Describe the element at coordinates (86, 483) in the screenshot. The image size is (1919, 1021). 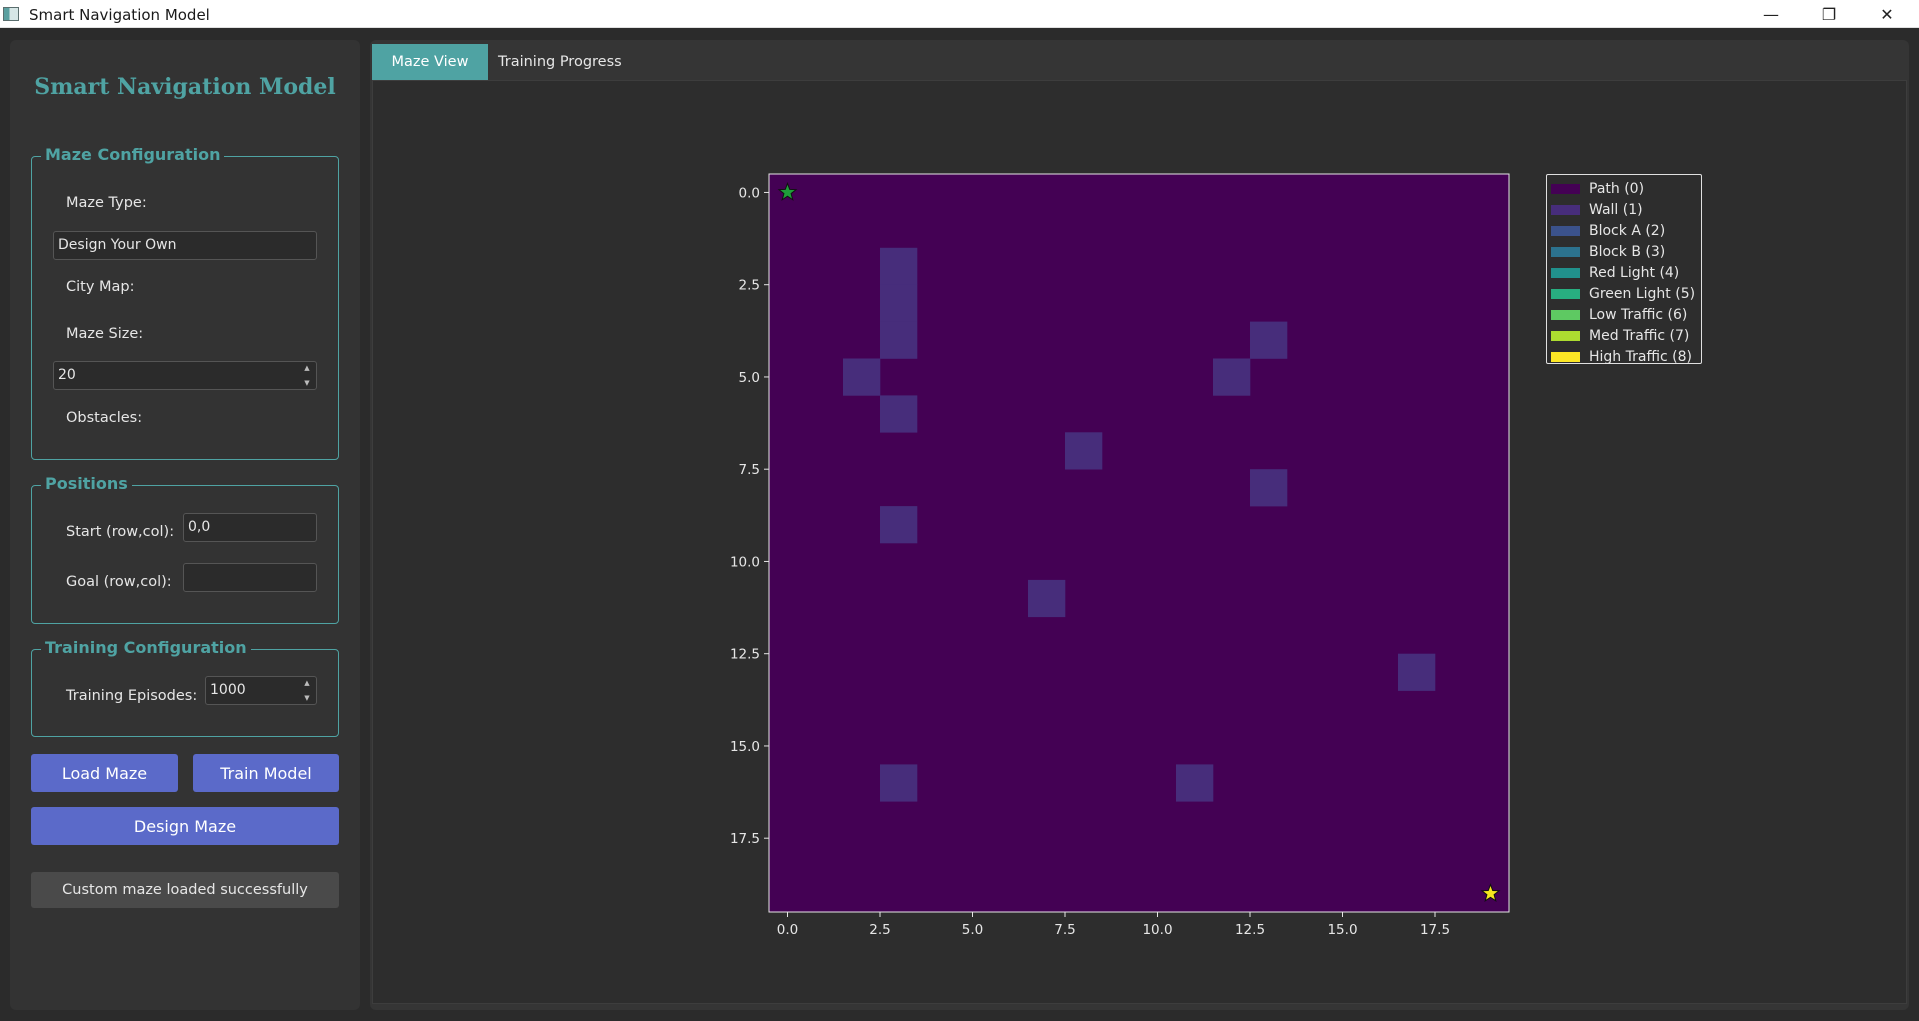
I see `positions-title: Positions` at that location.